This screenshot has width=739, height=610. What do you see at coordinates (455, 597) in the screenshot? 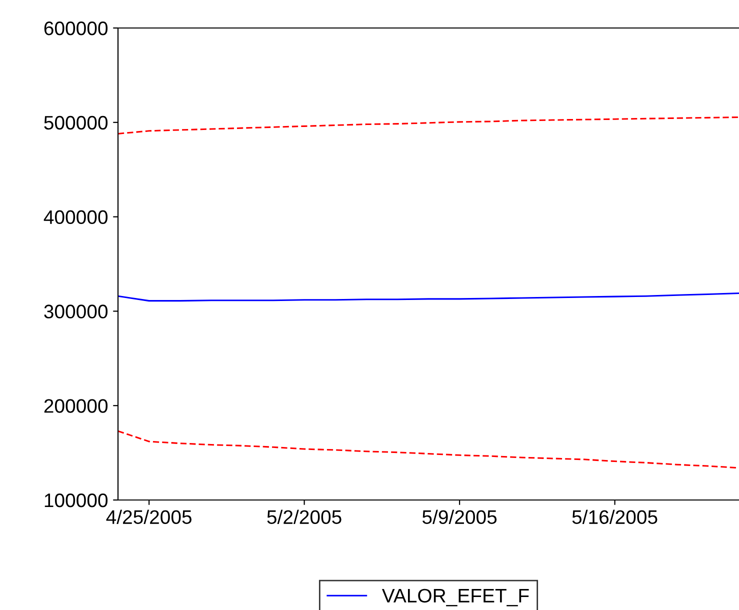
I see `legend-label: VALOR_EFET_F` at bounding box center [455, 597].